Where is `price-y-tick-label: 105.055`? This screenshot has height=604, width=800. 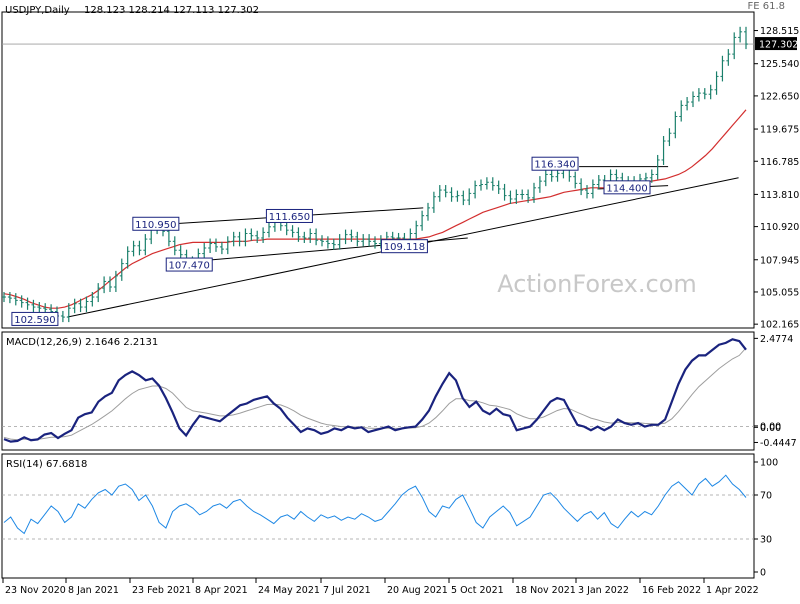 price-y-tick-label: 105.055 is located at coordinates (779, 292).